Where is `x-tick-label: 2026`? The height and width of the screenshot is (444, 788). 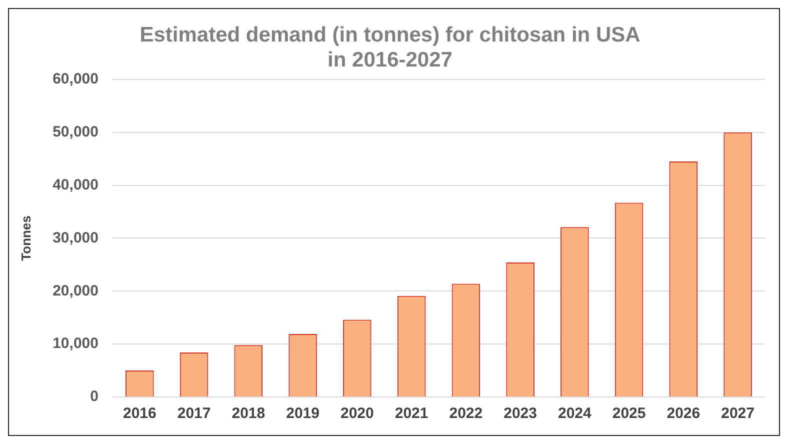 x-tick-label: 2026 is located at coordinates (683, 413).